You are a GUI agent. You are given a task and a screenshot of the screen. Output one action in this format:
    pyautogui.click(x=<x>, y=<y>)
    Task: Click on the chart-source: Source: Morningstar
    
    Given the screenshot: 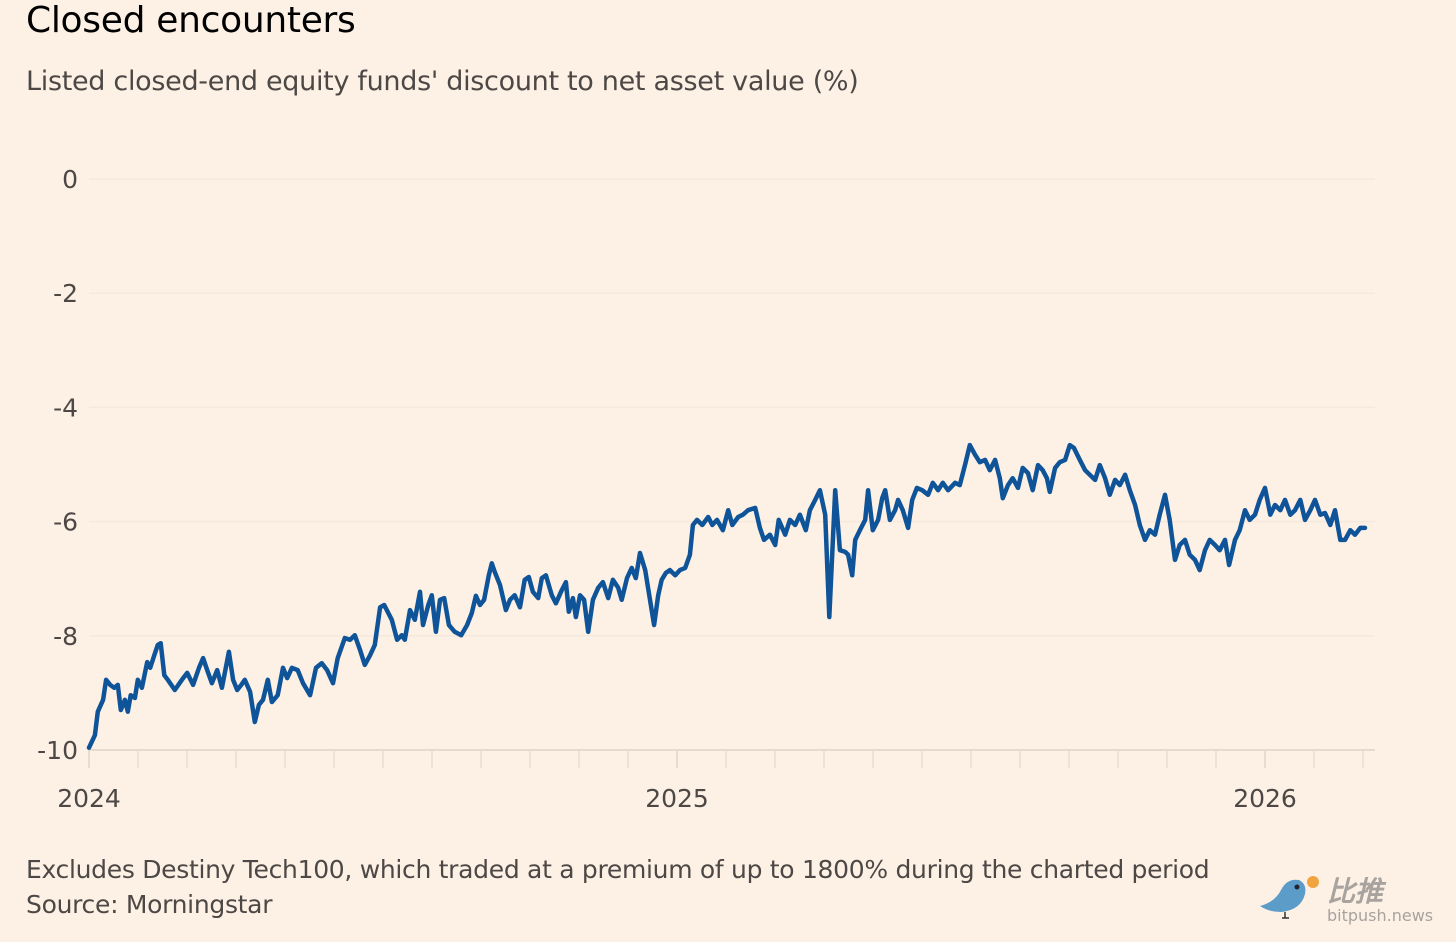 What is the action you would take?
    pyautogui.click(x=149, y=904)
    